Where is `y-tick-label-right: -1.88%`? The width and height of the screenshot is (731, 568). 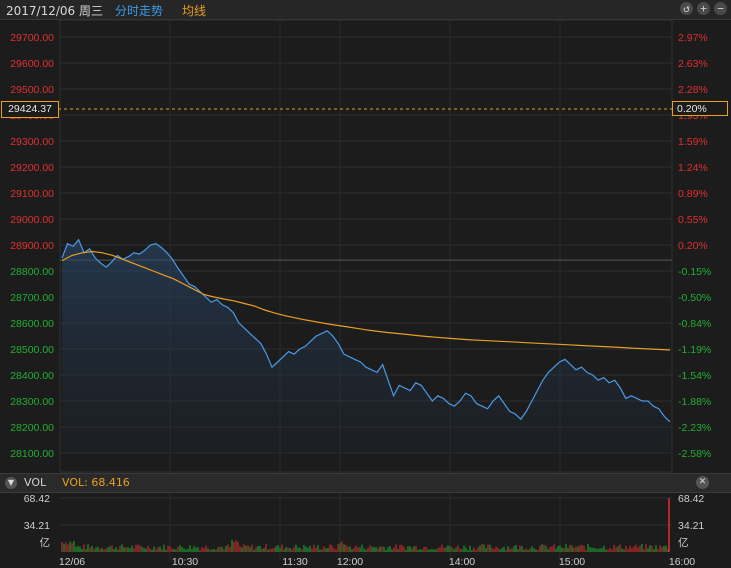
y-tick-label-right: -1.88% is located at coordinates (694, 402).